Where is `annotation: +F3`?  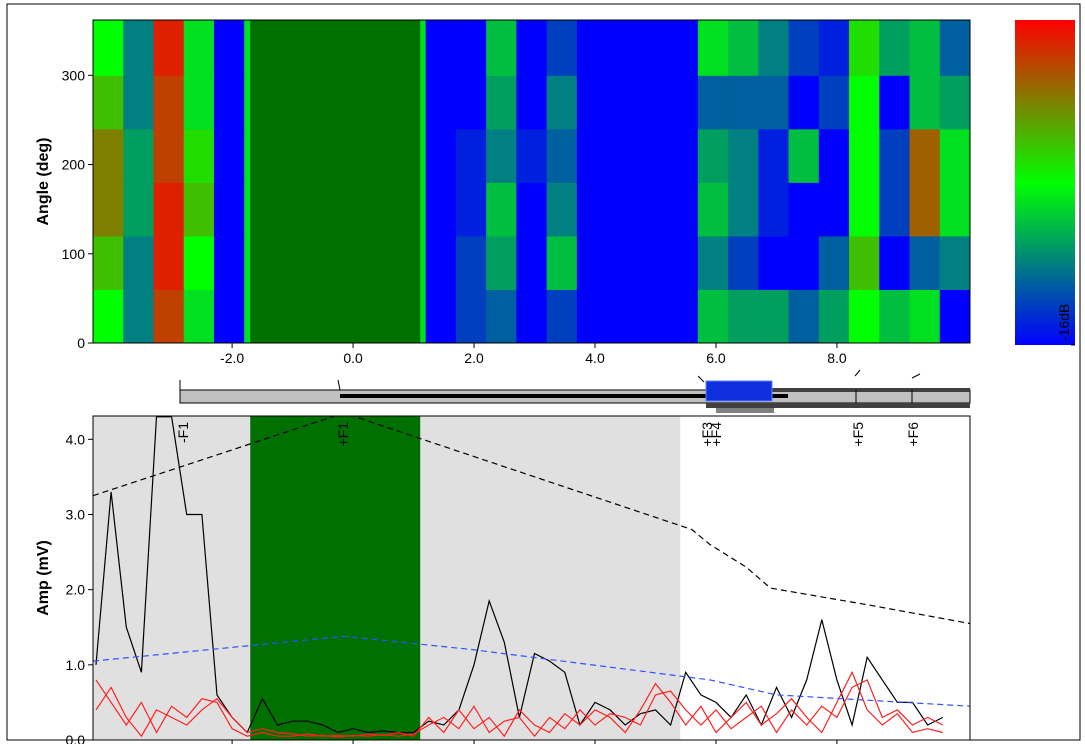
annotation: +F3 is located at coordinates (707, 434).